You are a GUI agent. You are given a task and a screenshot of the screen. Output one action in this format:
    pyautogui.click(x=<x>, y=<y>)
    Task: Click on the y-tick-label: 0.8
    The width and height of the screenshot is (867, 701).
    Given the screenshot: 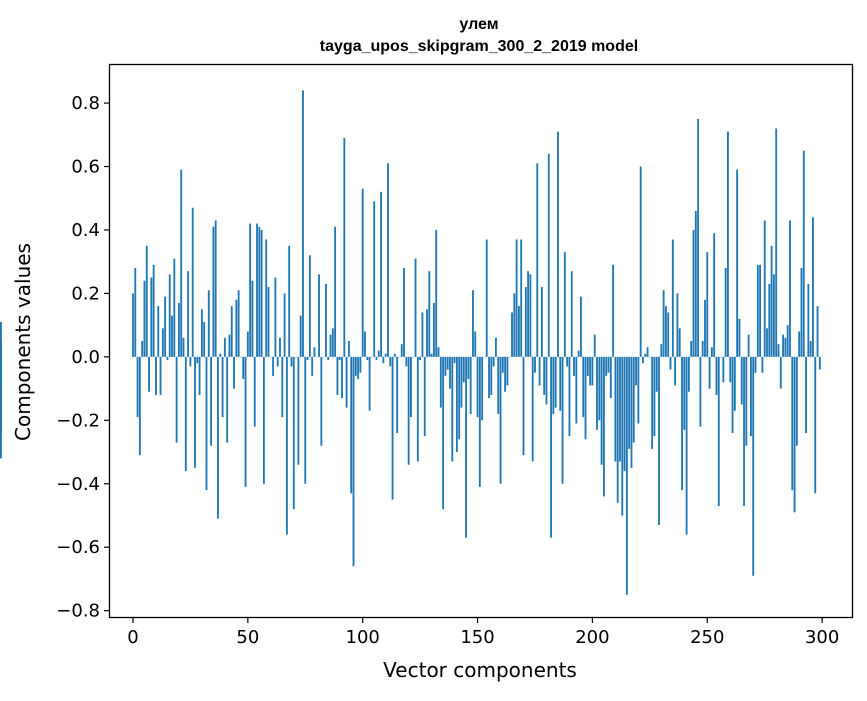 What is the action you would take?
    pyautogui.click(x=85, y=103)
    